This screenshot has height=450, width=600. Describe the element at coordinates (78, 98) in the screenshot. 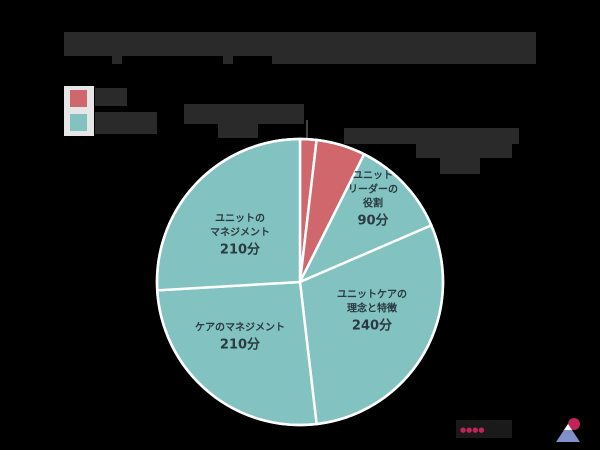

I see `legend-swatch-red` at that location.